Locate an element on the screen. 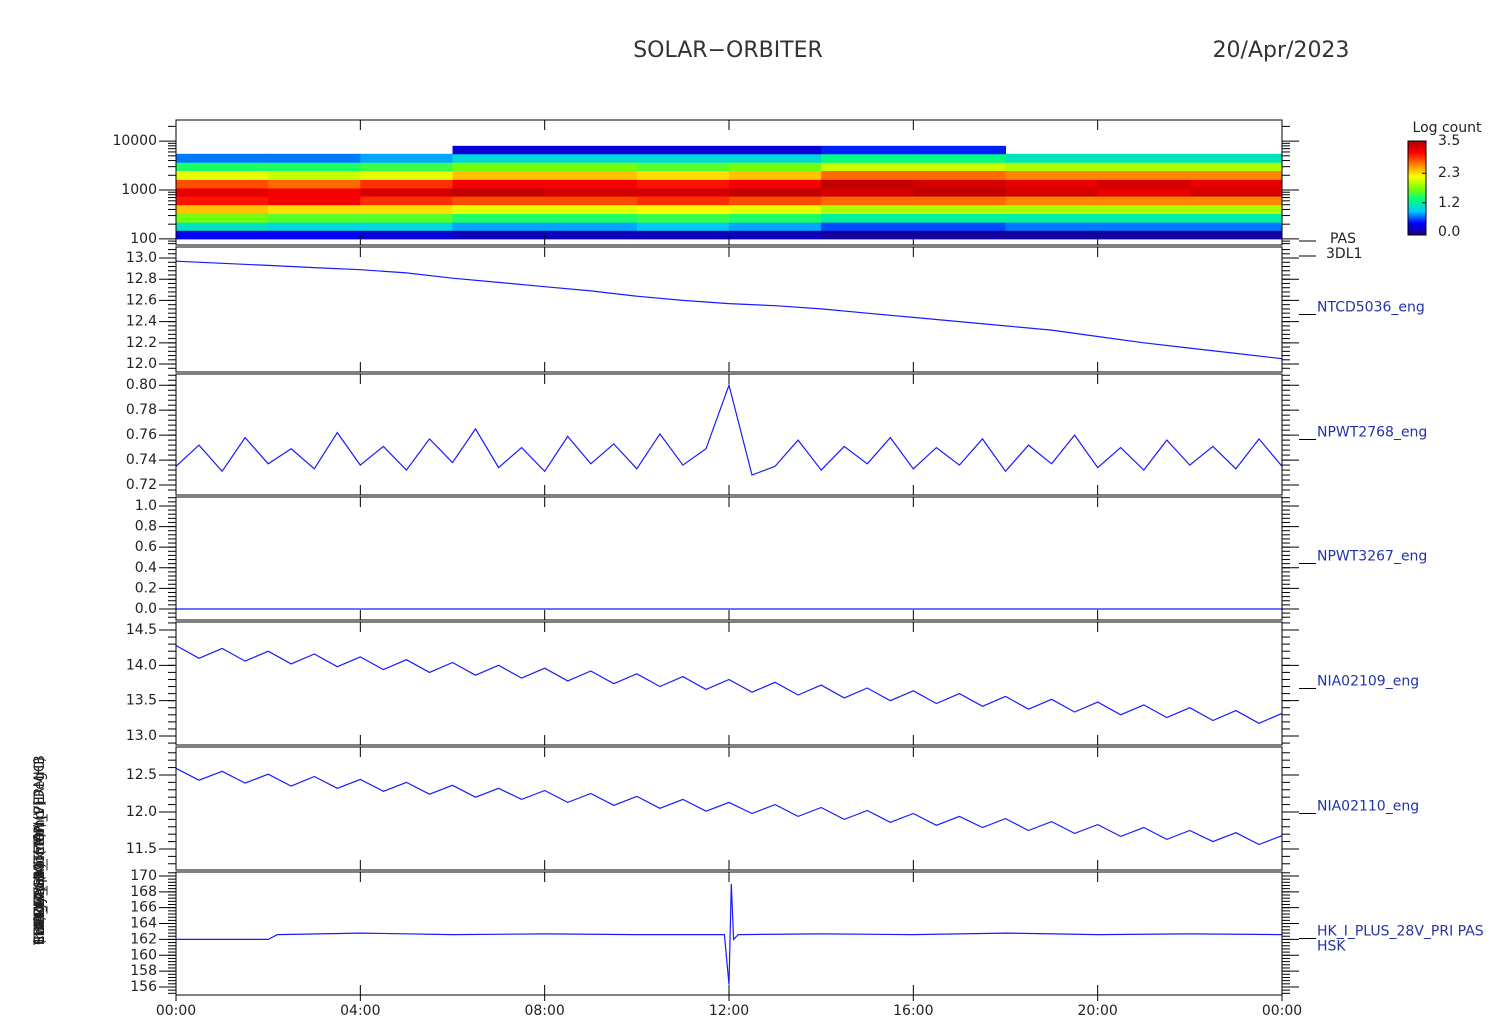  y-tick-label: 0.0 is located at coordinates (146, 609).